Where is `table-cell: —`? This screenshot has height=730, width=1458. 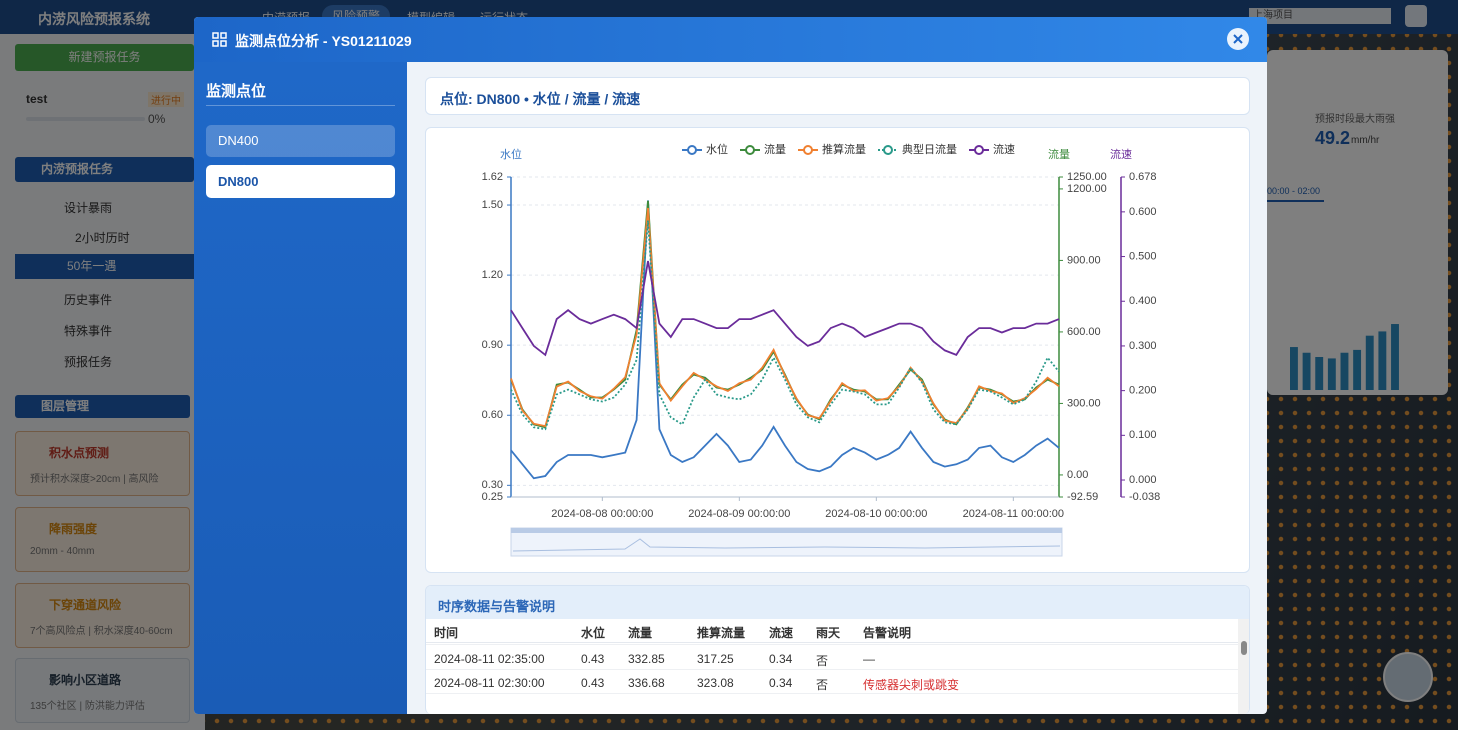 table-cell: — is located at coordinates (869, 658).